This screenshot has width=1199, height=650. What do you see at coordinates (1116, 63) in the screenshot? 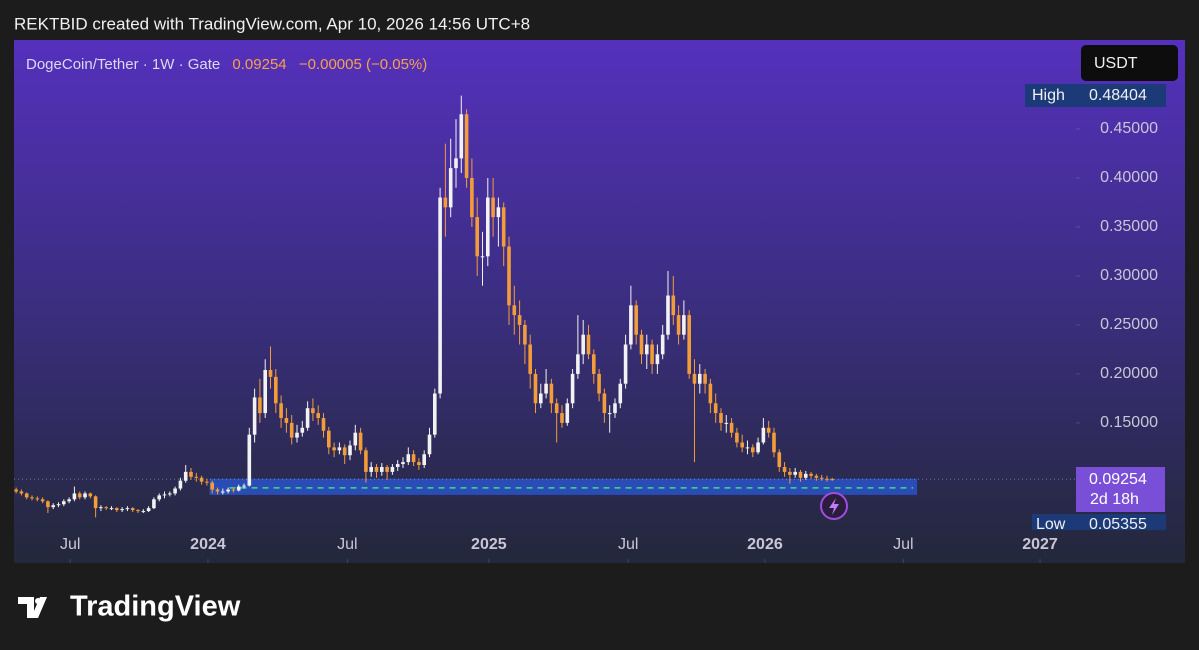
I see `currency: USDT` at bounding box center [1116, 63].